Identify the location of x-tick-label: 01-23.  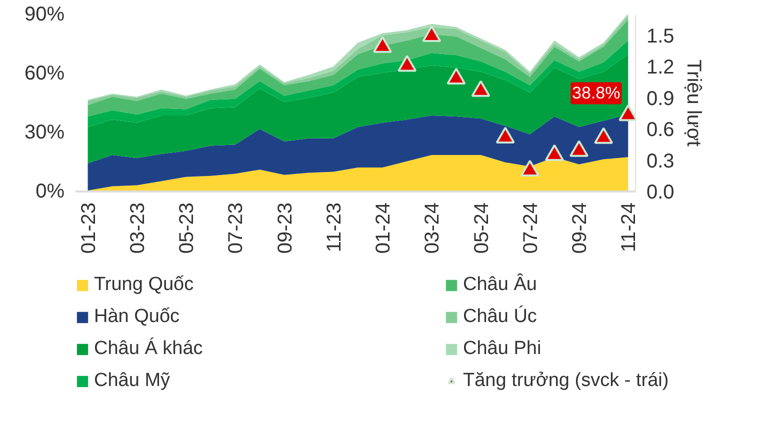
(89, 228).